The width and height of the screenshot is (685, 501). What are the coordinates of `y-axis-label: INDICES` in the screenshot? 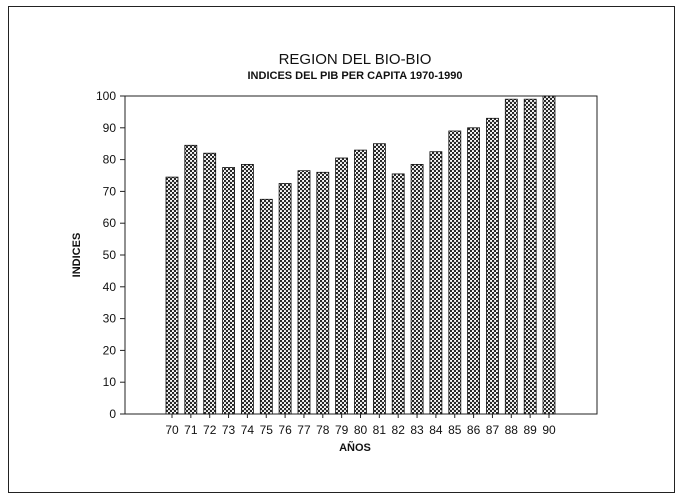 It's located at (77, 255).